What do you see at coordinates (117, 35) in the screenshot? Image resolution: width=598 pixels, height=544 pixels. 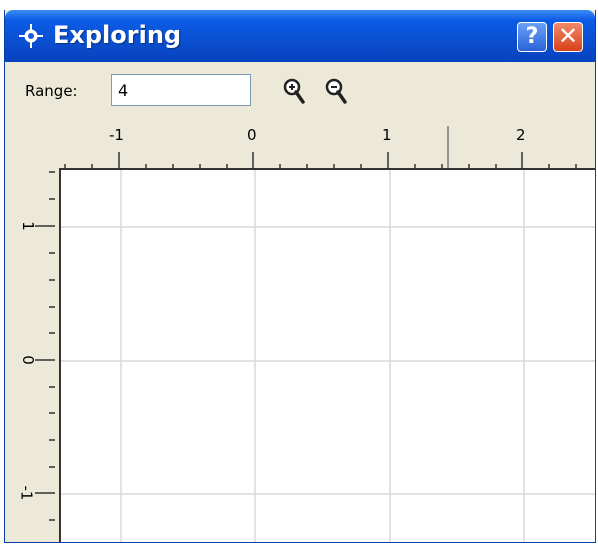 I see `window-title: Exploring` at bounding box center [117, 35].